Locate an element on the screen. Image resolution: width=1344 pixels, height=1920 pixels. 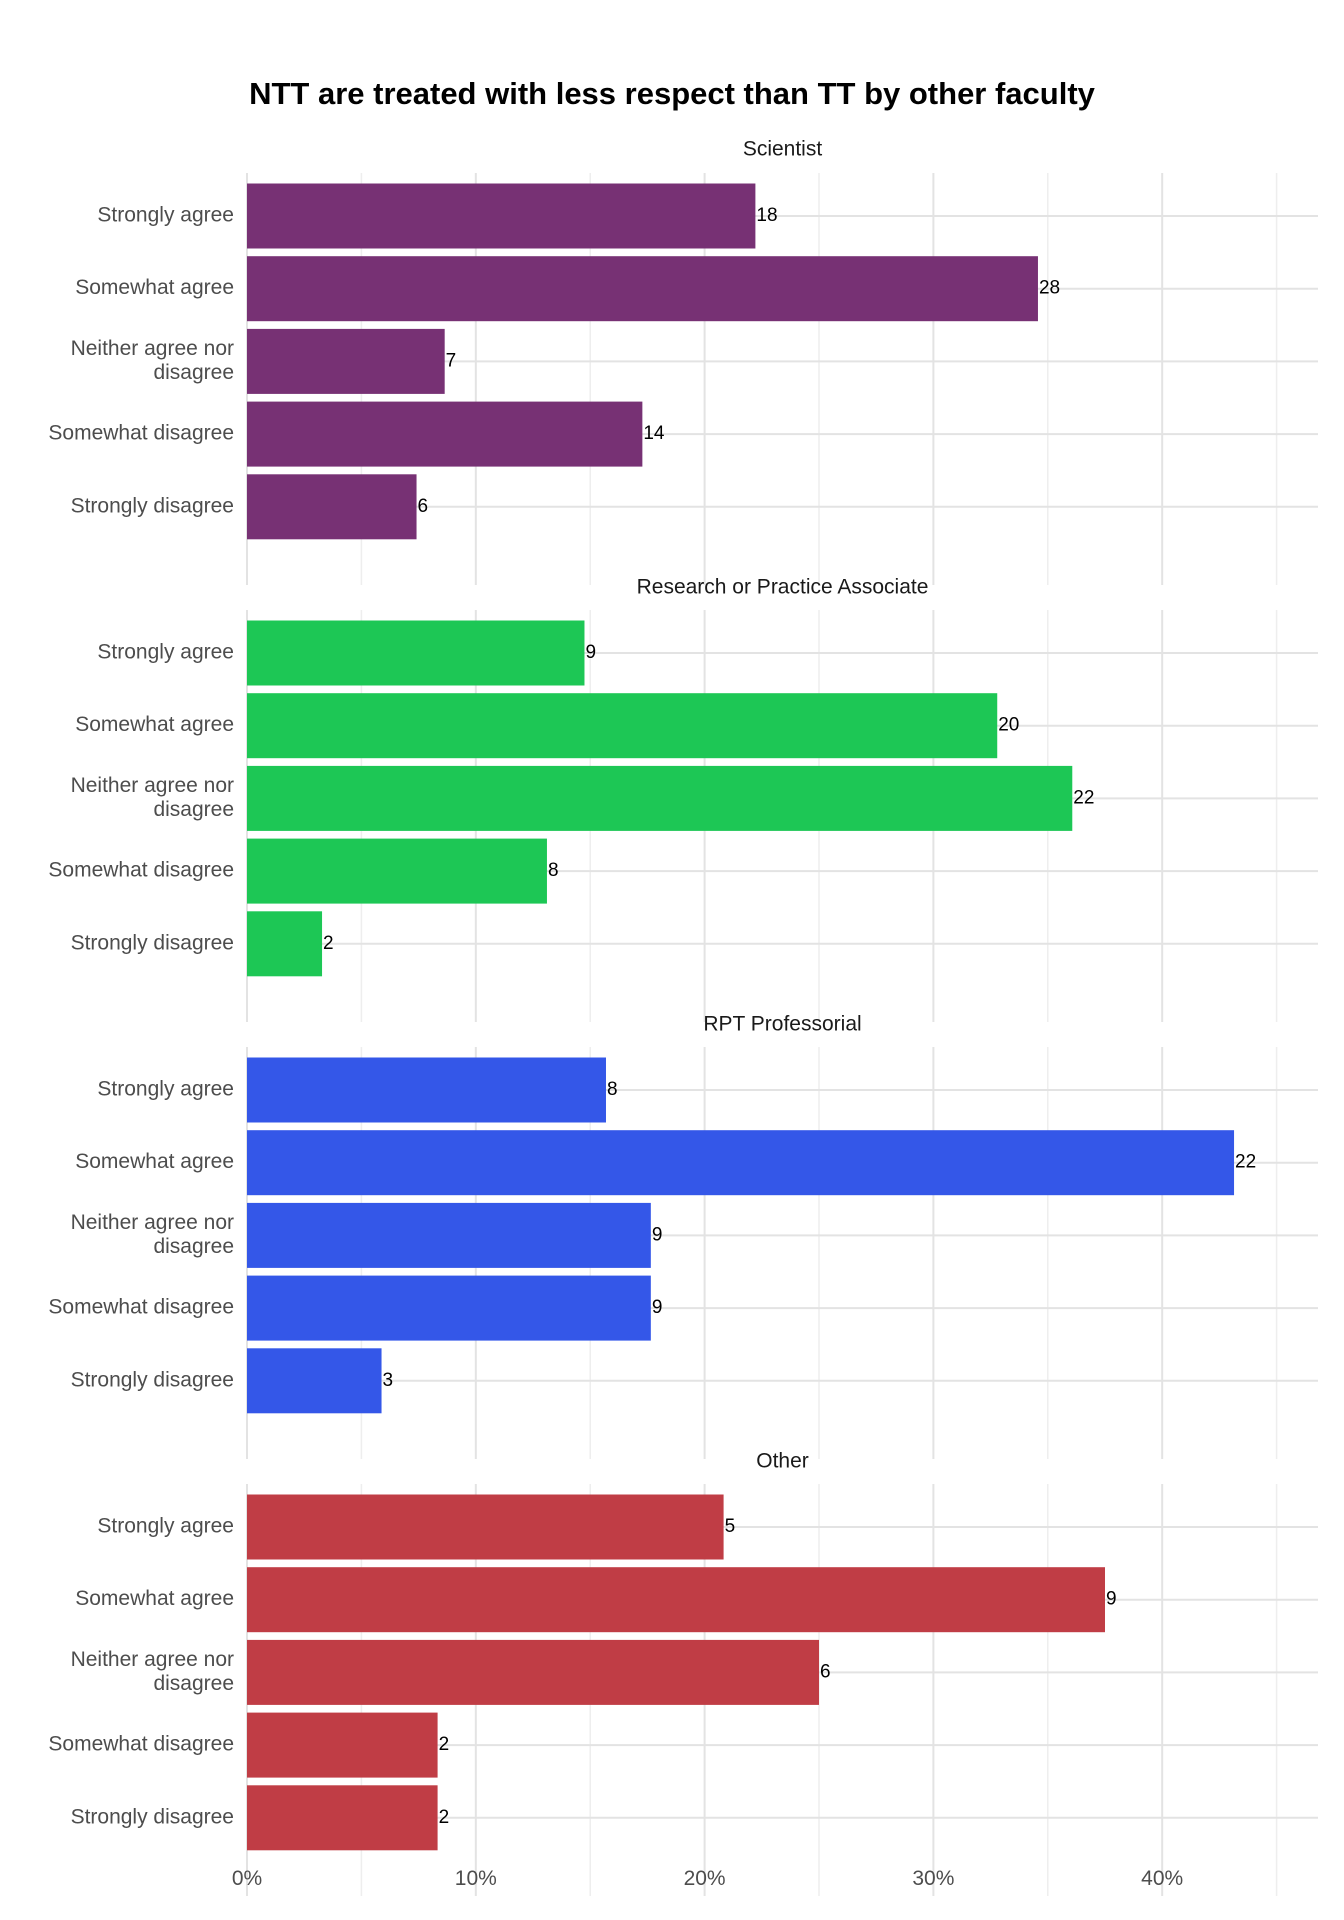
facet-title: Scientist is located at coordinates (783, 149).